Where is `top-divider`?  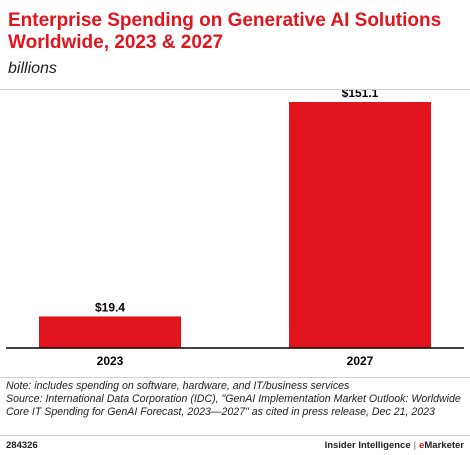 top-divider is located at coordinates (235, 89).